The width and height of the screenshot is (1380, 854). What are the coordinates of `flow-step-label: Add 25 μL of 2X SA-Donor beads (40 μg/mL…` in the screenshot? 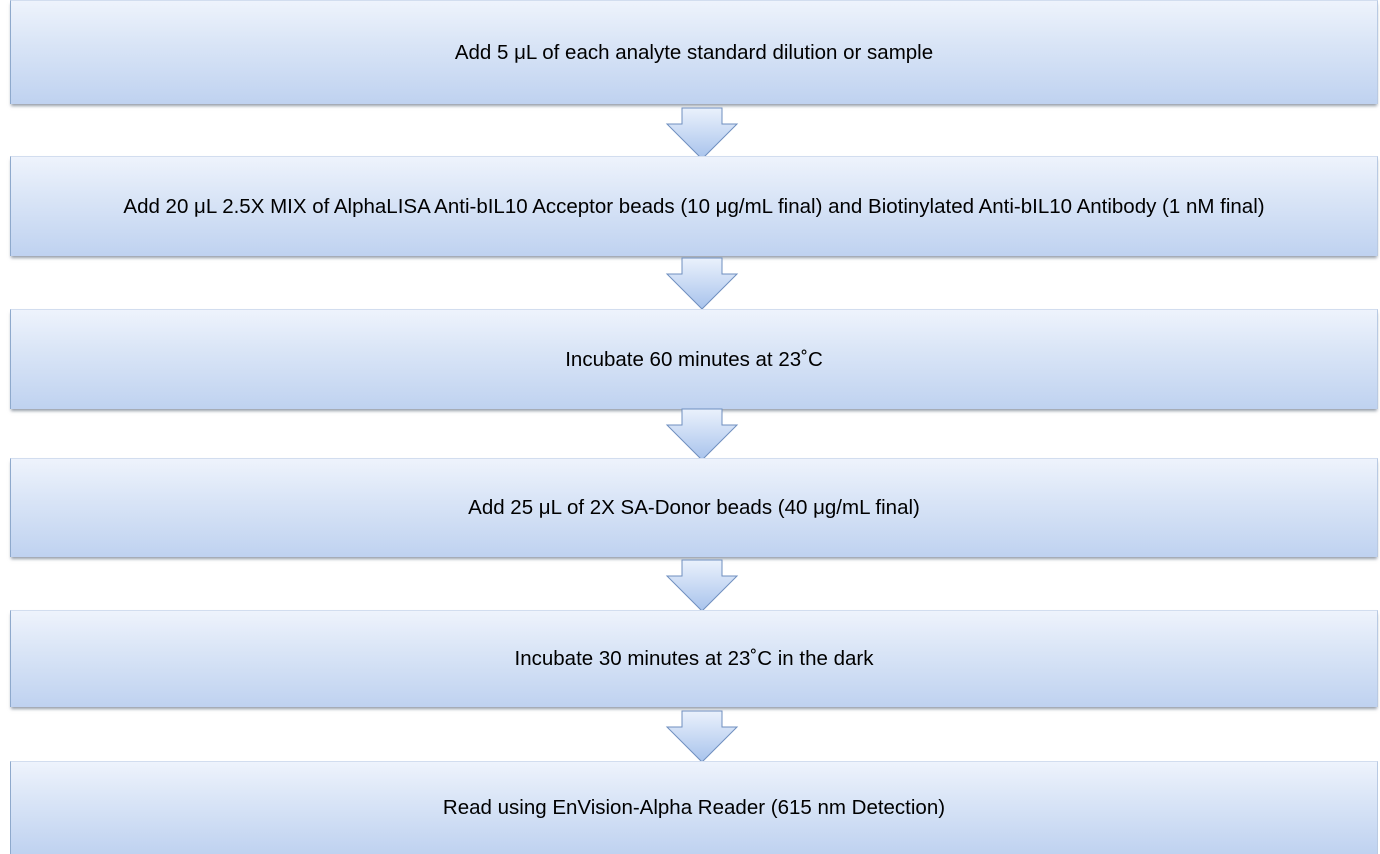 It's located at (694, 507).